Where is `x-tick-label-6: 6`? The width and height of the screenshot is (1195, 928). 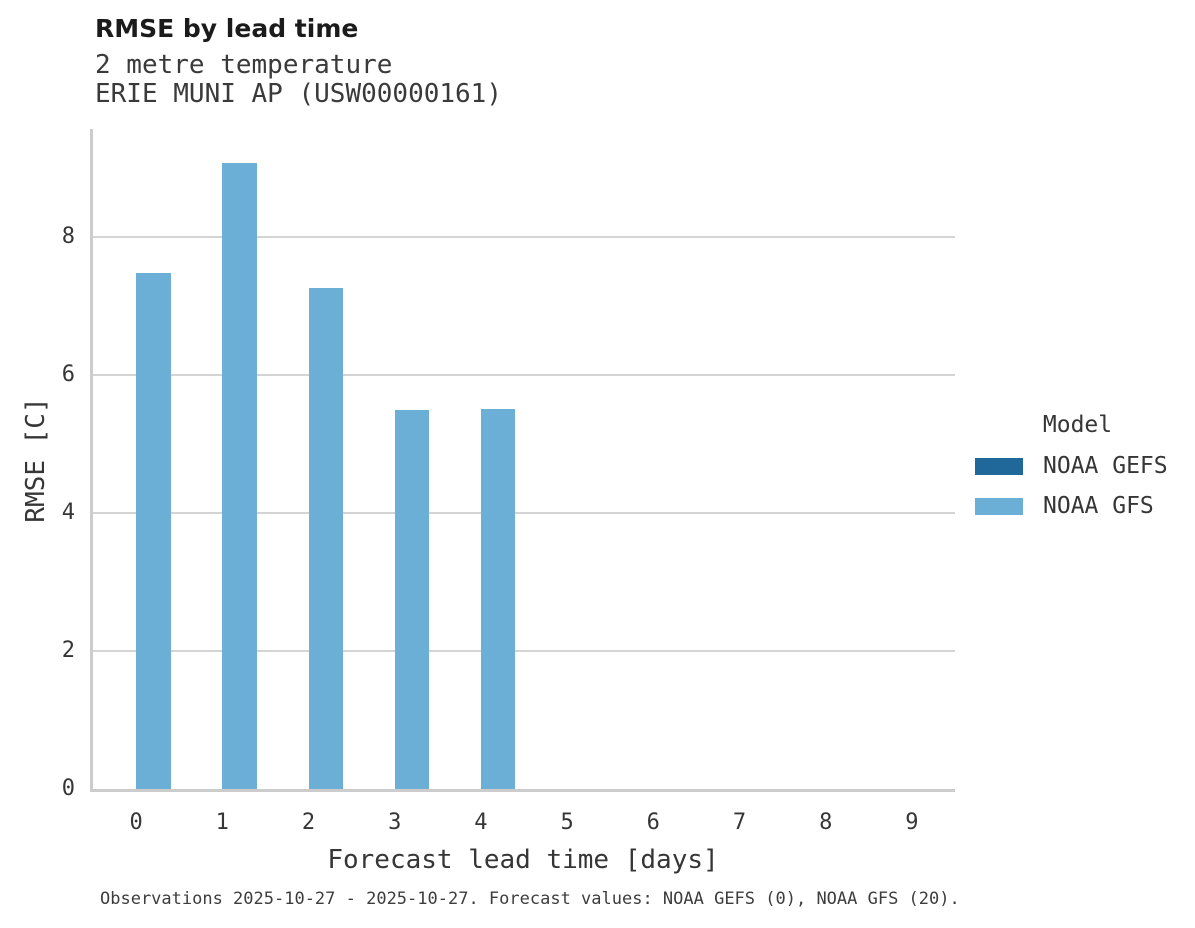
x-tick-label-6: 6 is located at coordinates (653, 822).